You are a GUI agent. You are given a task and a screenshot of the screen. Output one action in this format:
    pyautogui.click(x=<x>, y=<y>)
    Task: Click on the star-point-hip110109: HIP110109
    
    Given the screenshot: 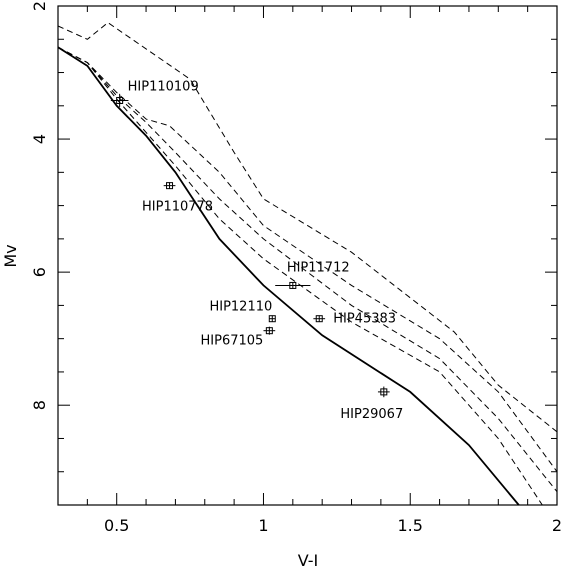 What is the action you would take?
    pyautogui.click(x=154, y=93)
    